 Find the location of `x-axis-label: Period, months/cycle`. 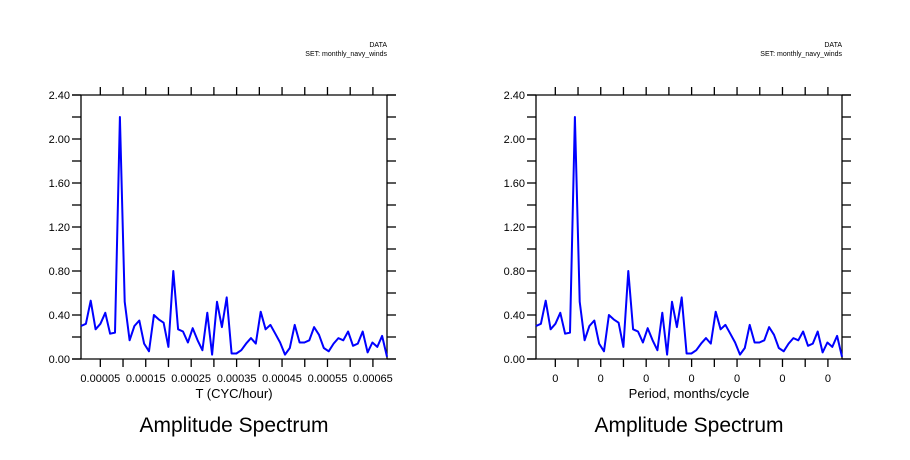

x-axis-label: Period, months/cycle is located at coordinates (689, 393).